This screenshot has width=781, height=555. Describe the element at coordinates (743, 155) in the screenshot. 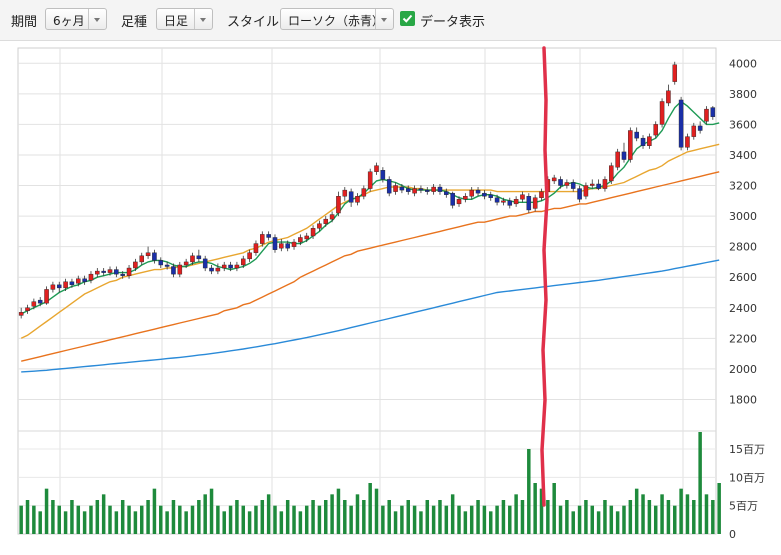

I see `price-tick-label: 3400` at that location.